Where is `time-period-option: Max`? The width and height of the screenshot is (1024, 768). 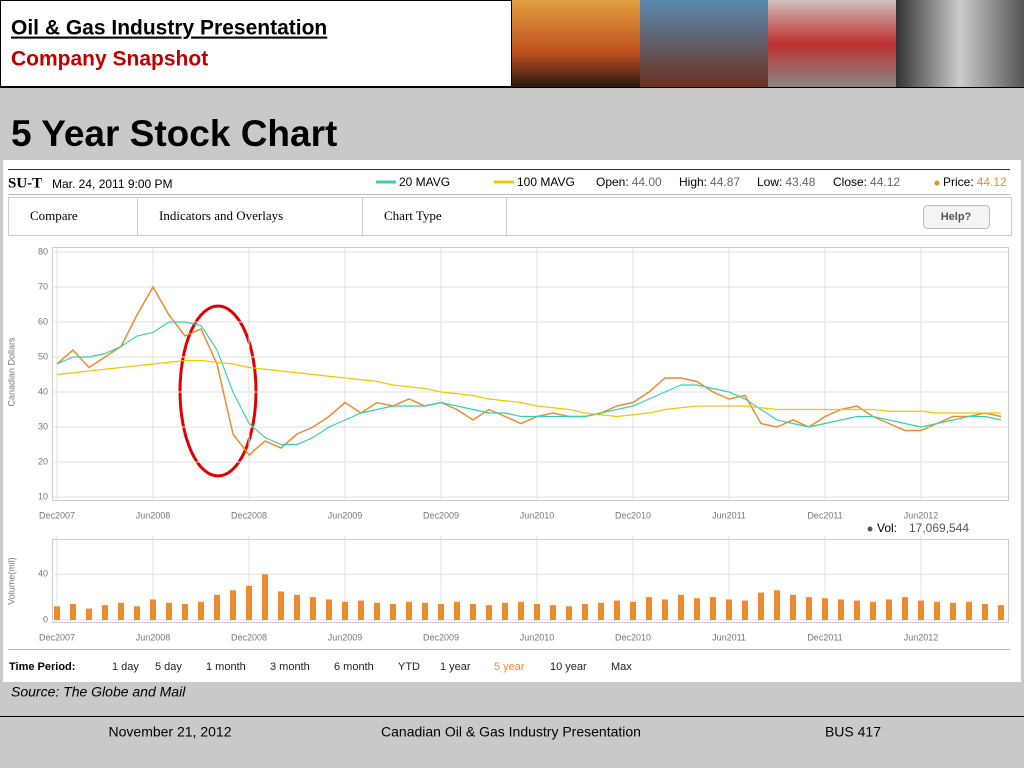
time-period-option: Max is located at coordinates (621, 667).